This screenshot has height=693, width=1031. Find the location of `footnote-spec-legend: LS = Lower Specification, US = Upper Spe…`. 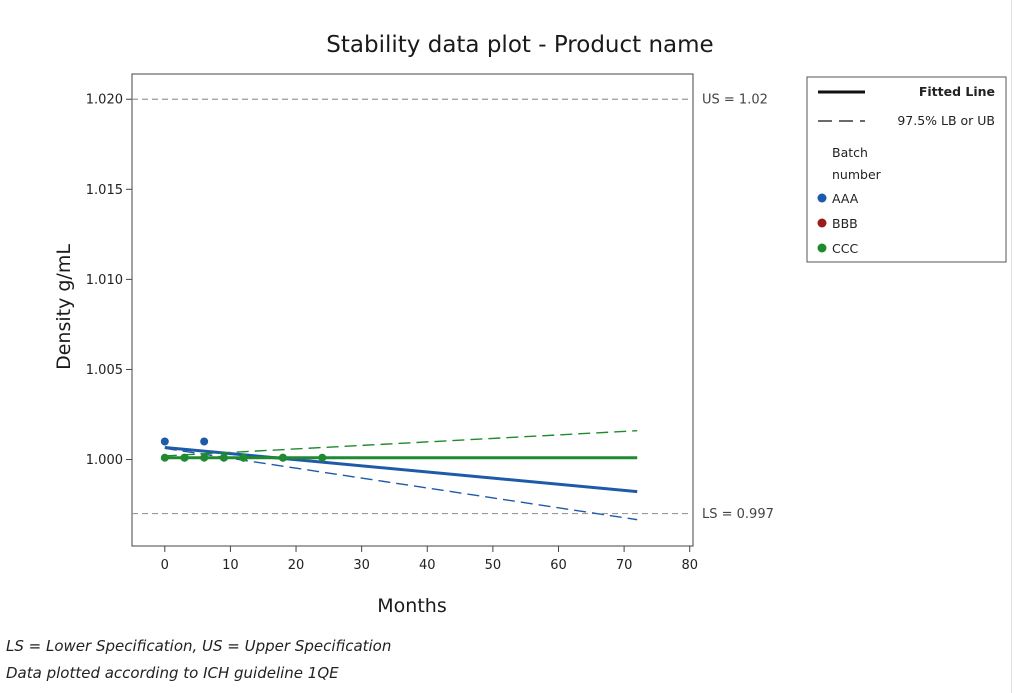

footnote-spec-legend: LS = Lower Specification, US = Upper Spe… is located at coordinates (199, 646).